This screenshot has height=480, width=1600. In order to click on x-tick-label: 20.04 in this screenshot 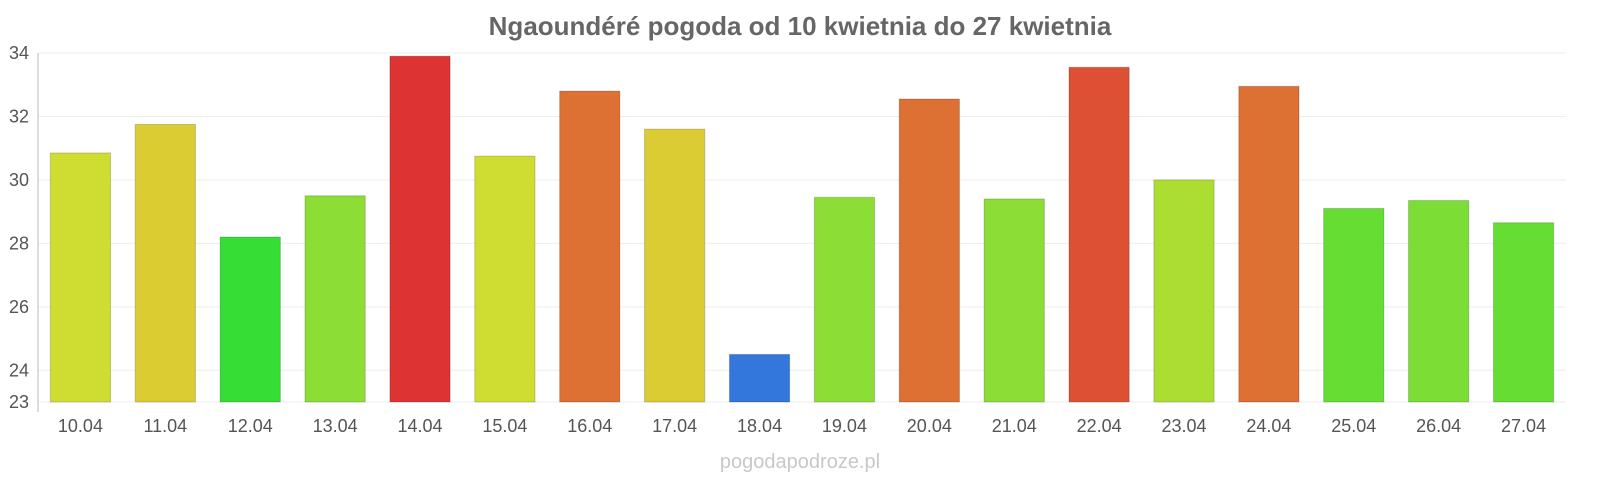, I will do `click(929, 426)`.